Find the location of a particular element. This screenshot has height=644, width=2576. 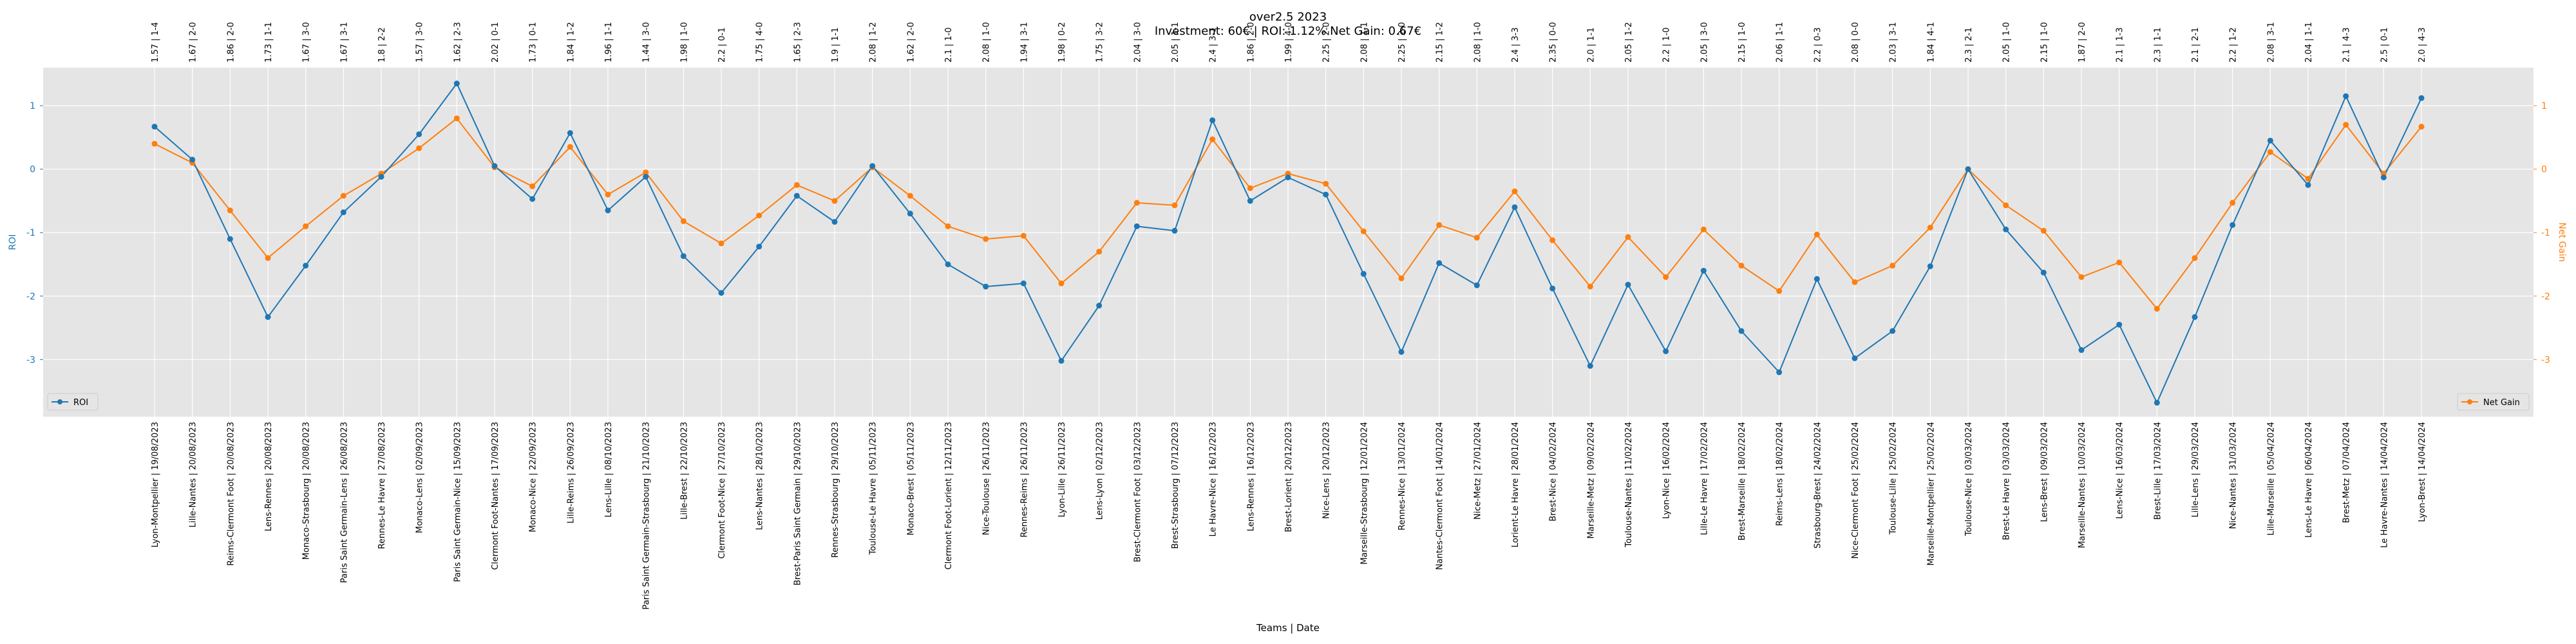

x-tick-label: Toulouse-Nice | 03/03/2024 is located at coordinates (1969, 479).